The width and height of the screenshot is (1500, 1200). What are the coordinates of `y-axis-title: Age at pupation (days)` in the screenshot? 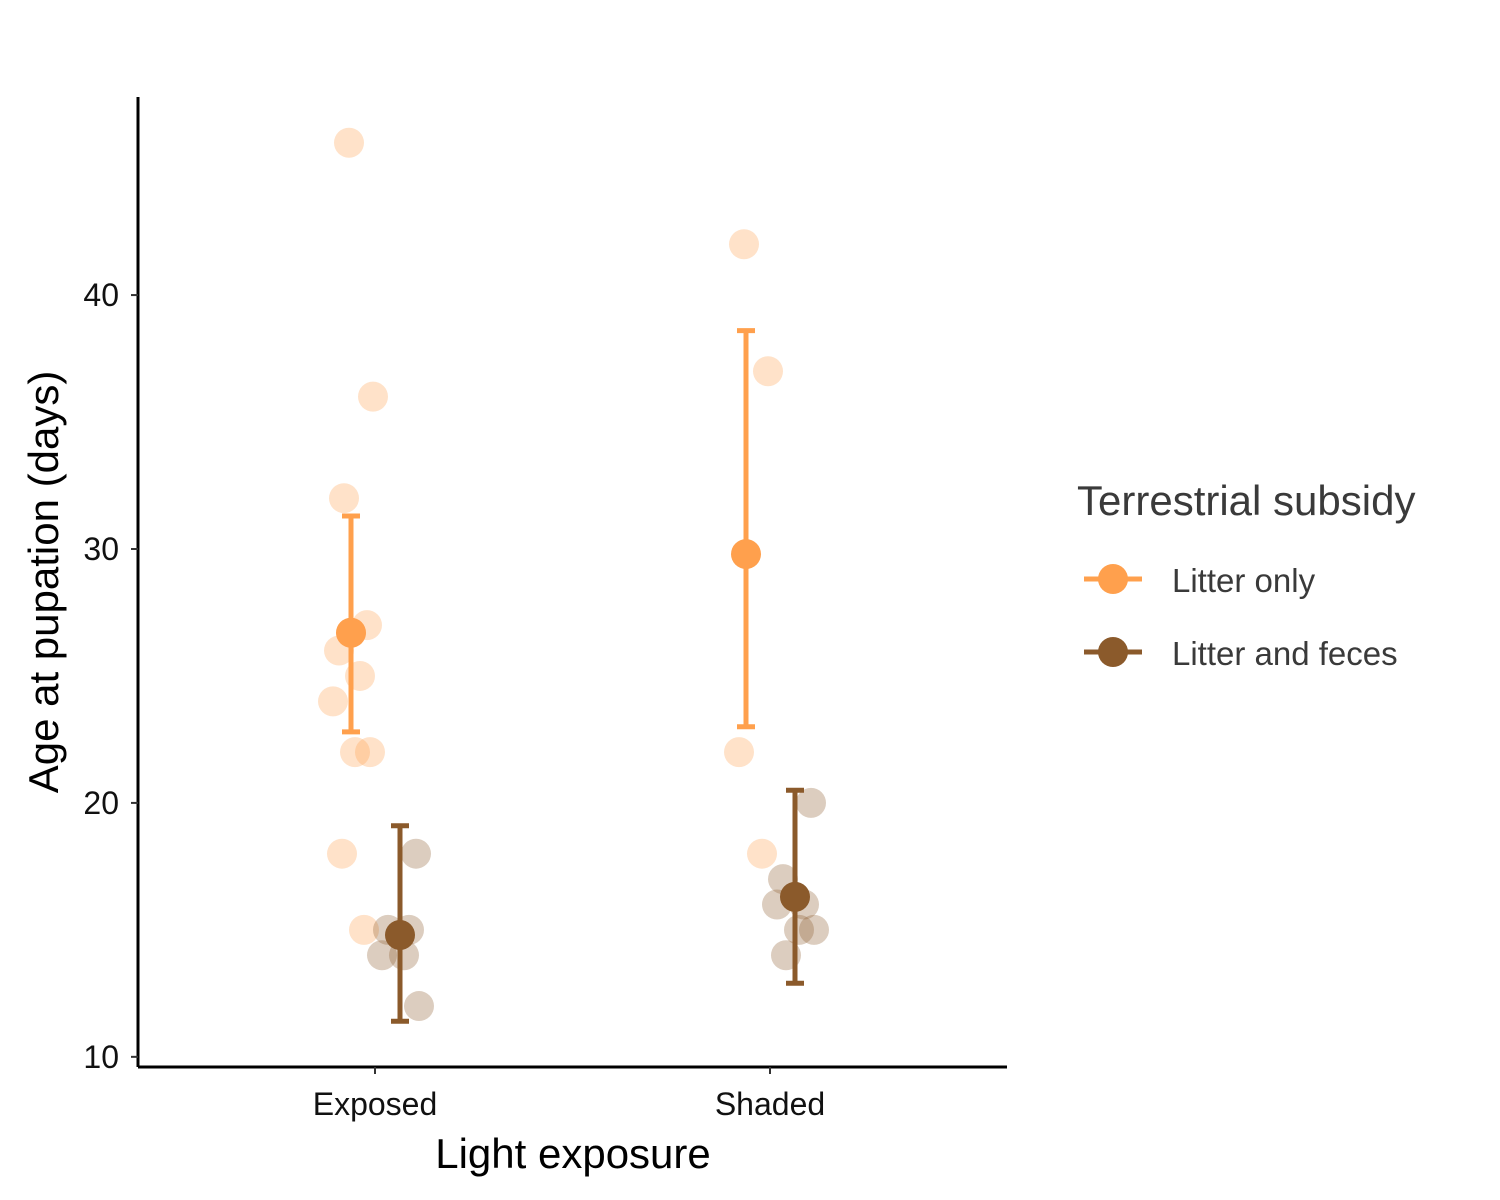 It's located at (43, 582).